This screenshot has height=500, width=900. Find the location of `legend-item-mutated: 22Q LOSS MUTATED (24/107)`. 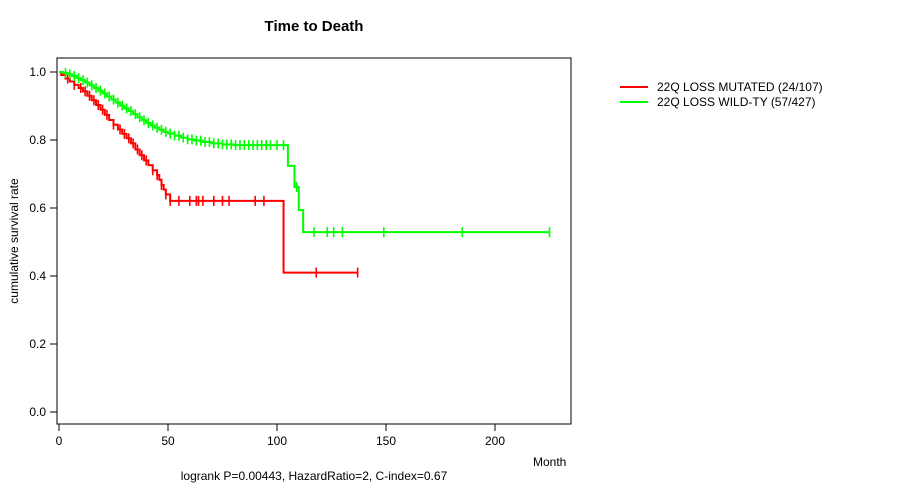

legend-item-mutated: 22Q LOSS MUTATED (24/107) is located at coordinates (721, 86).